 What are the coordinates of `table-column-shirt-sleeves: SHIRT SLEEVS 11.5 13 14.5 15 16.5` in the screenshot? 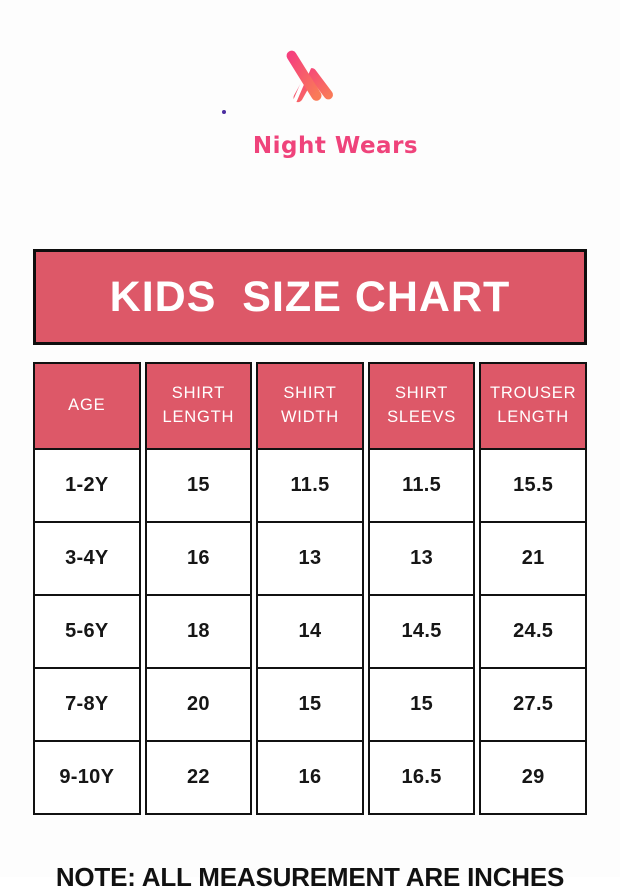 It's located at (421, 588).